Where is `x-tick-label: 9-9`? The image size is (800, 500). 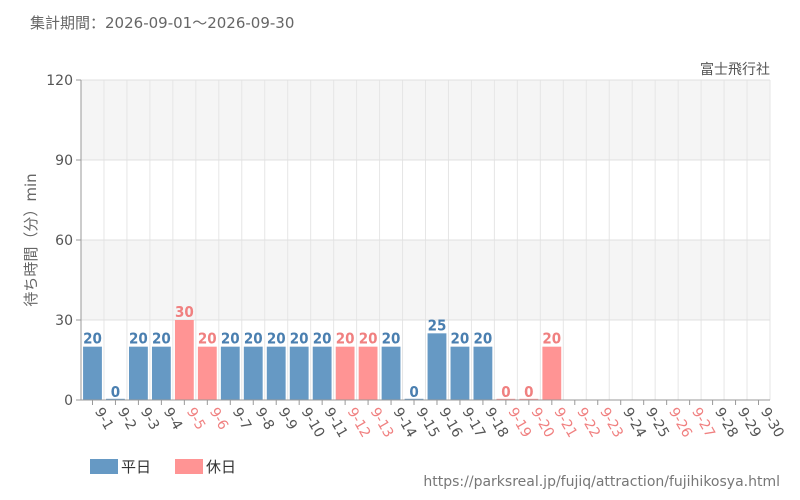
x-tick-label: 9-9 is located at coordinates (287, 419).